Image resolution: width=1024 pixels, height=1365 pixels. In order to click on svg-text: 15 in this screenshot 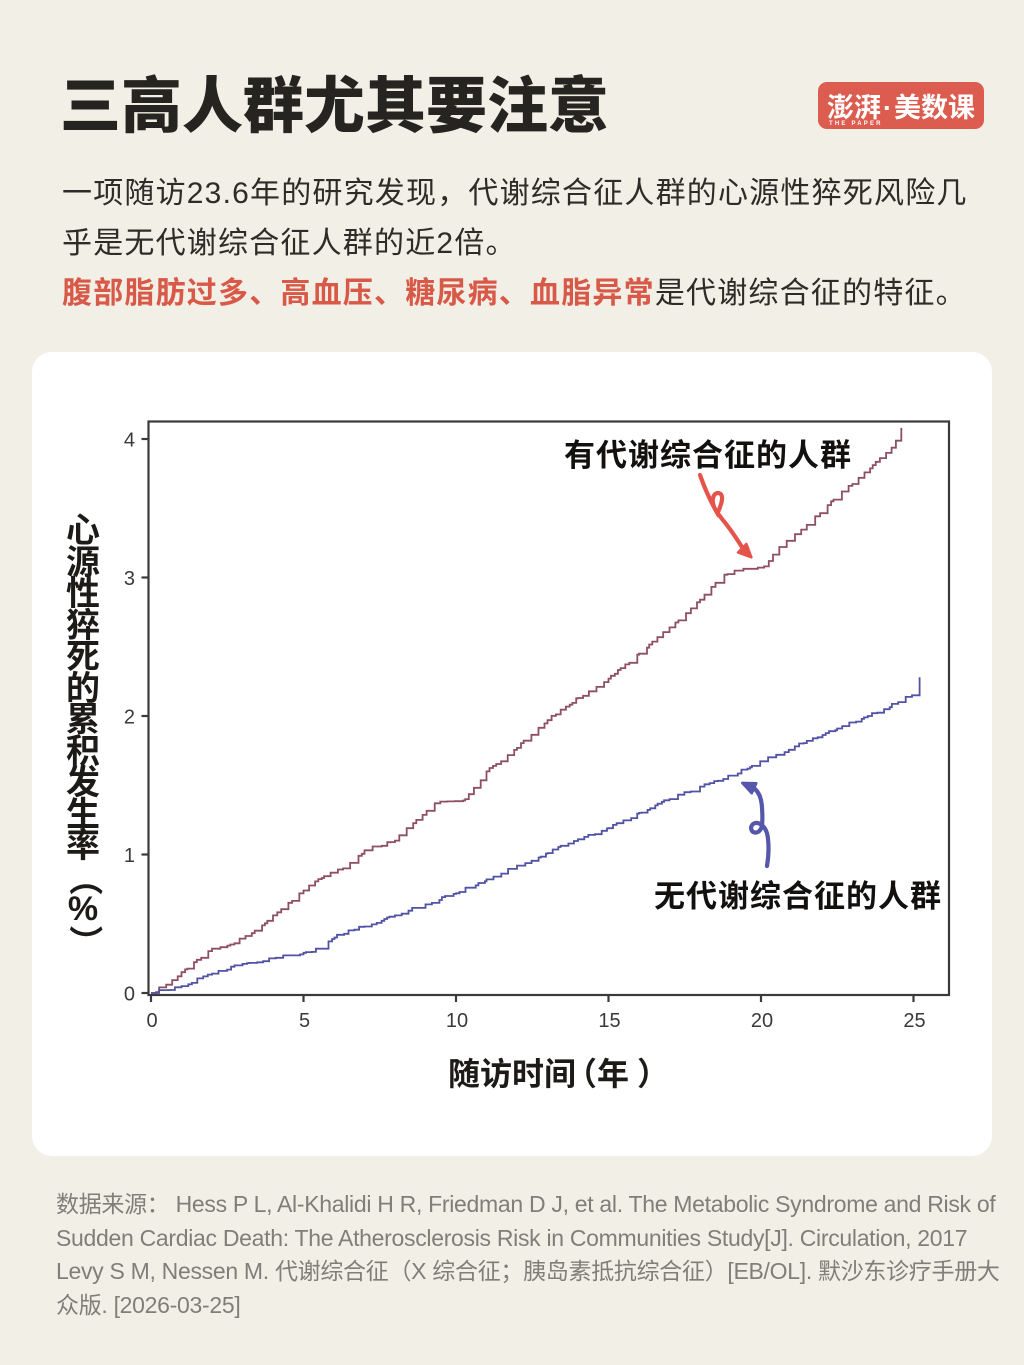, I will do `click(609, 1021)`.